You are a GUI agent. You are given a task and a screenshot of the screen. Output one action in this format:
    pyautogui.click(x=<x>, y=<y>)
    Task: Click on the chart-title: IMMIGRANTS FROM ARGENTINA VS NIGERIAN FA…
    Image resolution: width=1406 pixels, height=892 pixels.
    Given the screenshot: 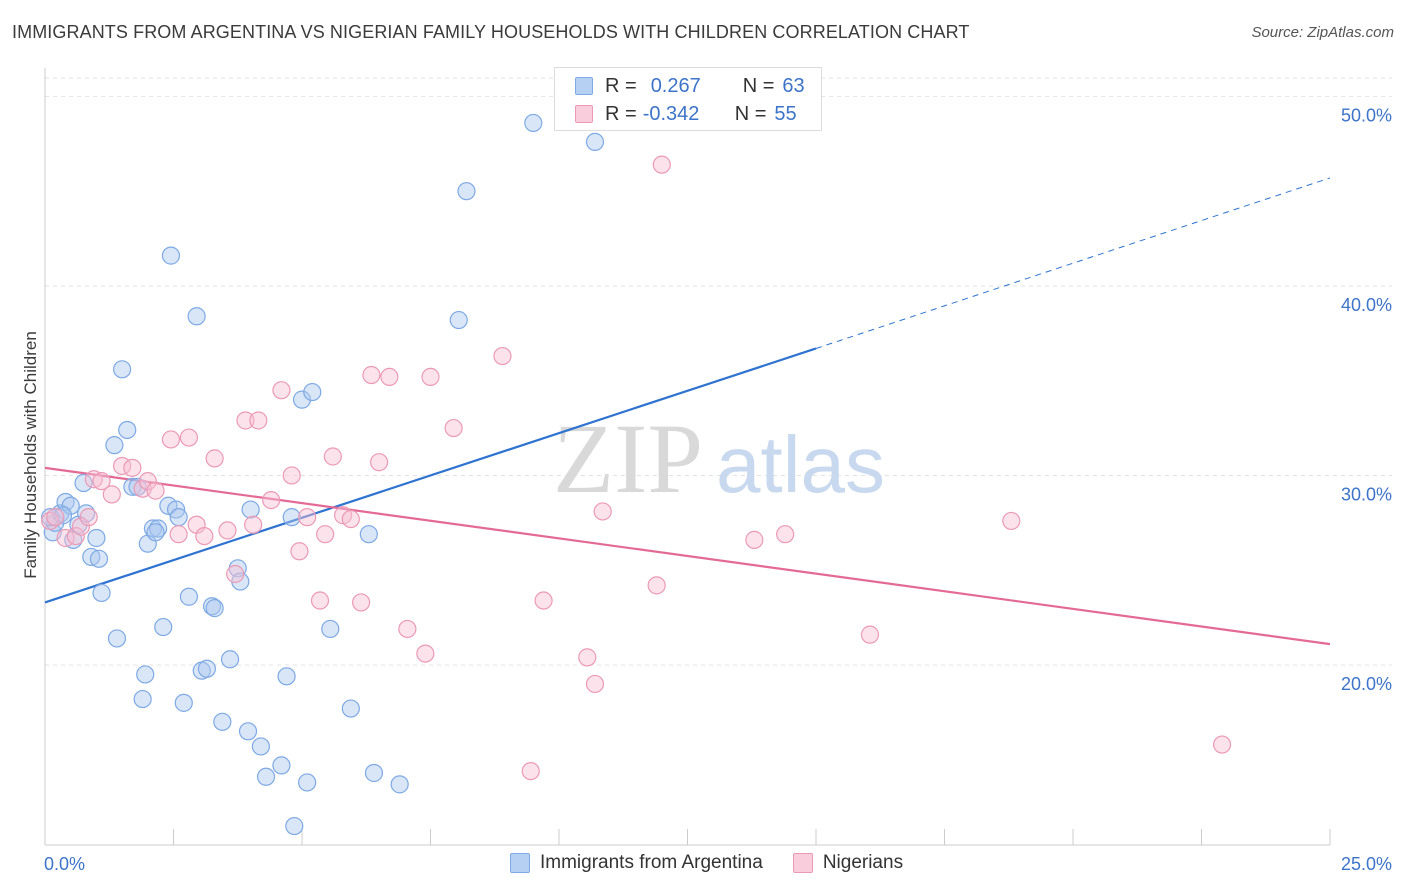 What is the action you would take?
    pyautogui.click(x=491, y=32)
    